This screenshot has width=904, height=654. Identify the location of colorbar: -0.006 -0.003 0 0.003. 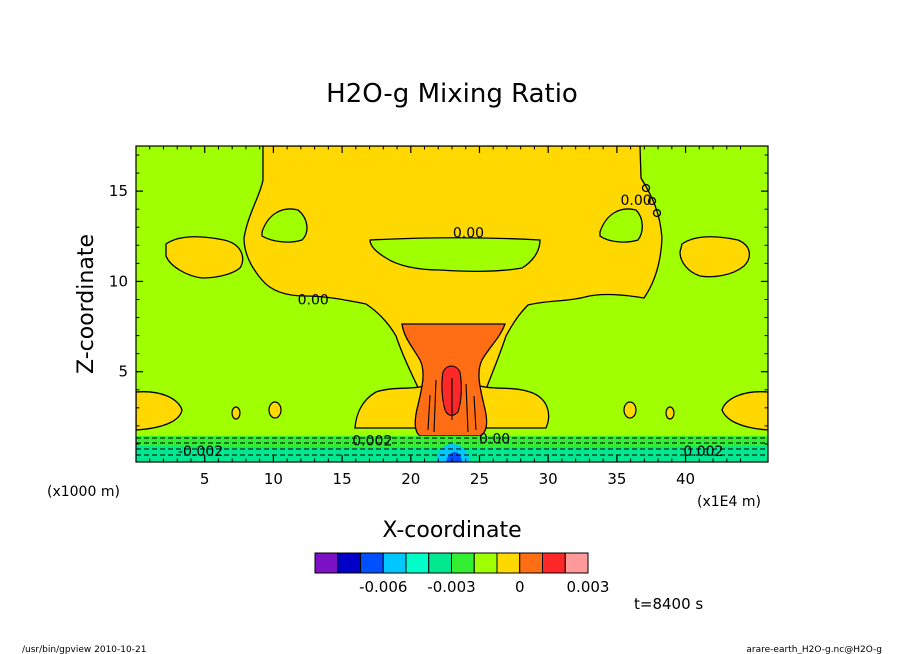
(462, 574).